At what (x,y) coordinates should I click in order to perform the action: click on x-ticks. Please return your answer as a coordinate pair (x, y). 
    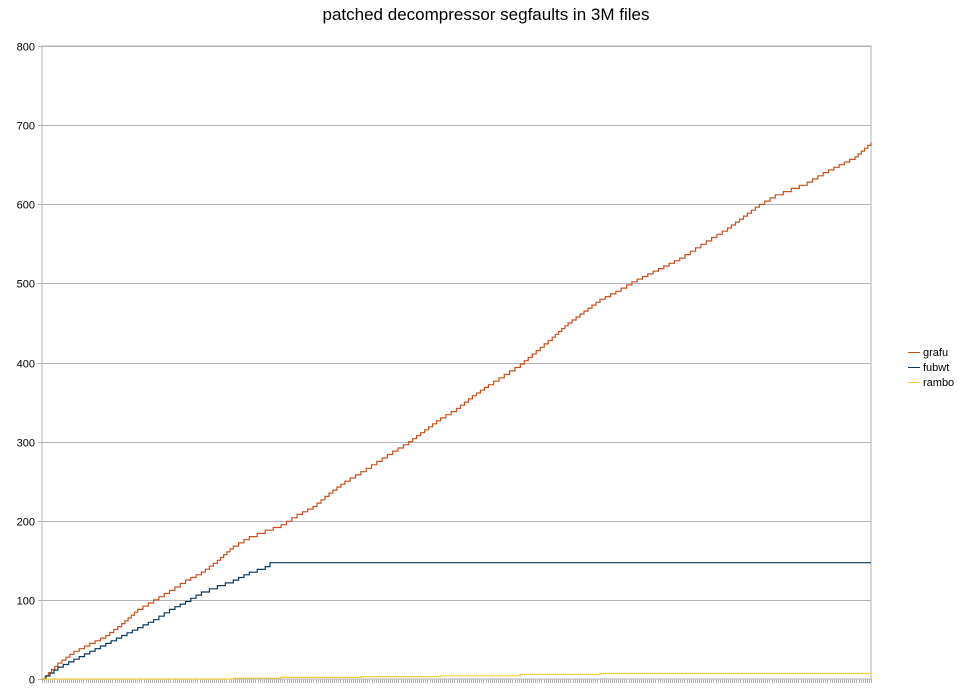
    Looking at the image, I should click on (457, 681).